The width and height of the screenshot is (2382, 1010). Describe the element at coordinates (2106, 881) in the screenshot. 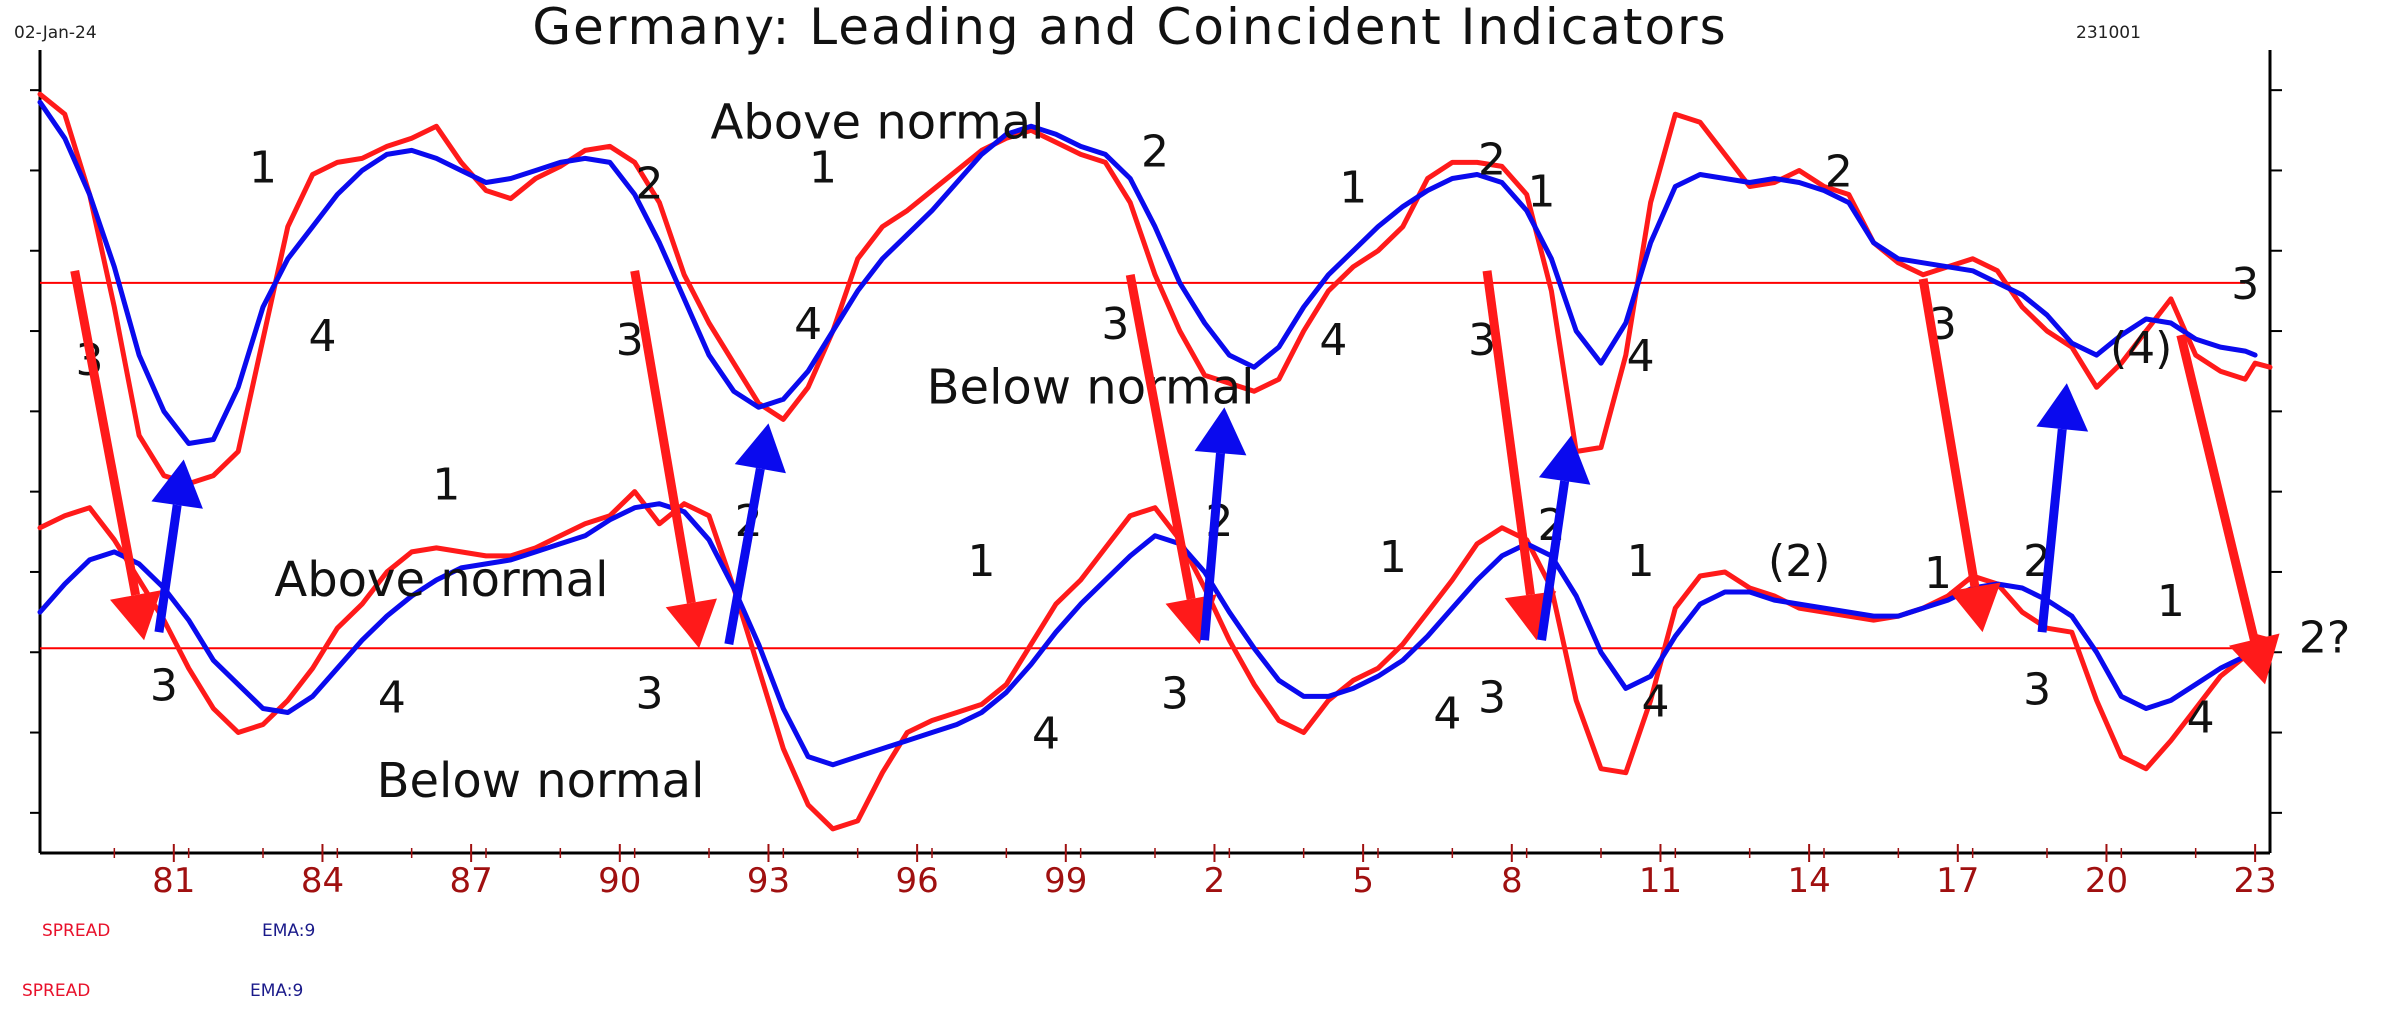

I see `x-tick-label: 20` at that location.